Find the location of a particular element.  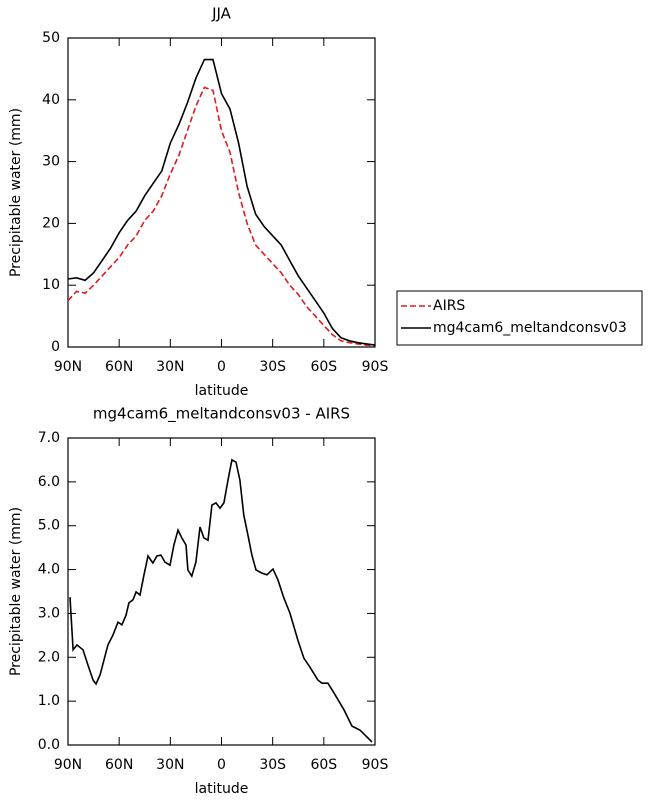

y-tick-label: 0.0 is located at coordinates (49, 745).